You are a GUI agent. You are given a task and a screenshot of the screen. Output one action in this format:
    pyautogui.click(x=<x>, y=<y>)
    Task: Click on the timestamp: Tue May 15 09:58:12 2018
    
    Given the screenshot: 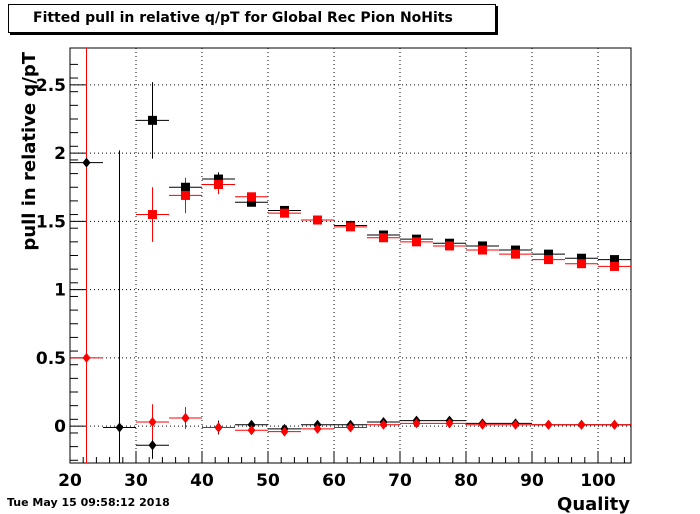 What is the action you would take?
    pyautogui.click(x=88, y=502)
    